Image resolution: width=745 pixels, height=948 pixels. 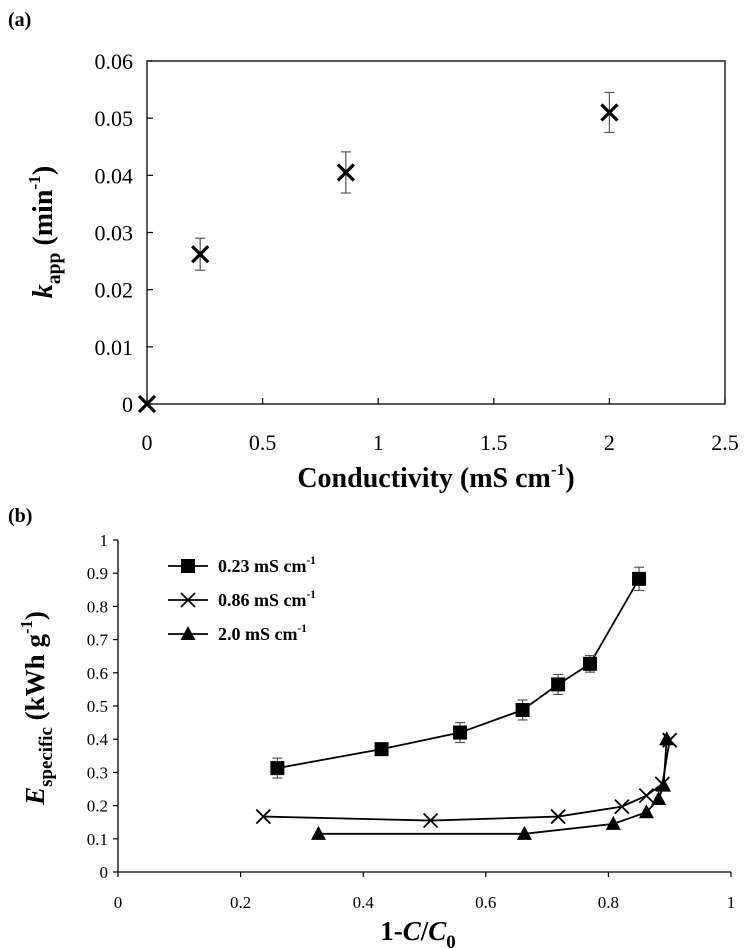 What do you see at coordinates (494, 442) in the screenshot?
I see `panel-a-x-tick-label: 1.5` at bounding box center [494, 442].